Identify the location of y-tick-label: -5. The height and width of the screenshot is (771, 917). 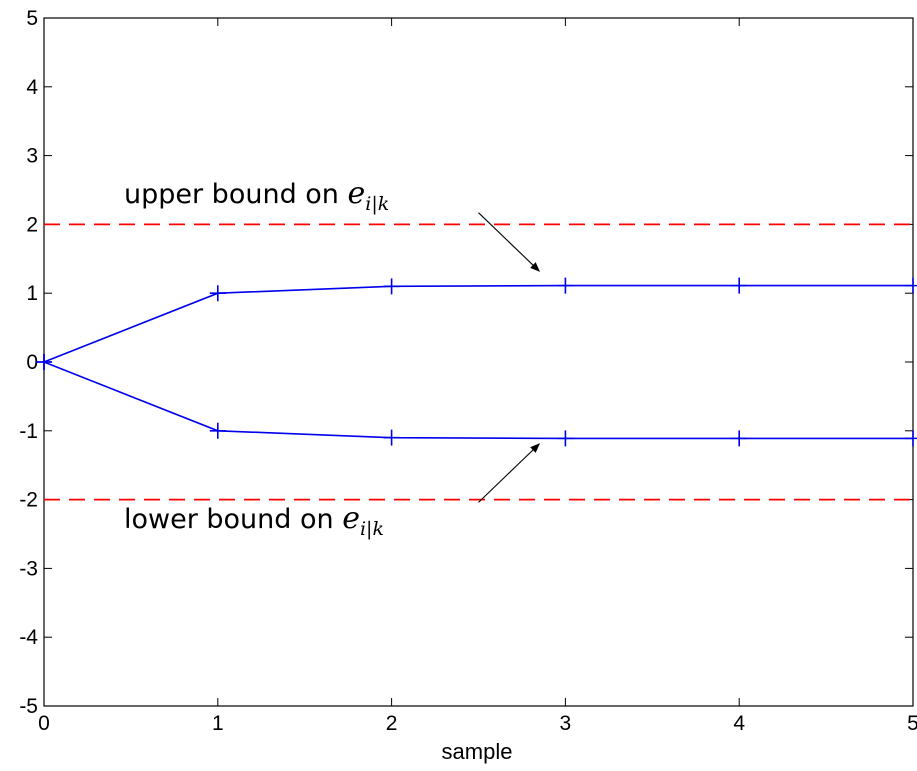
(28, 706).